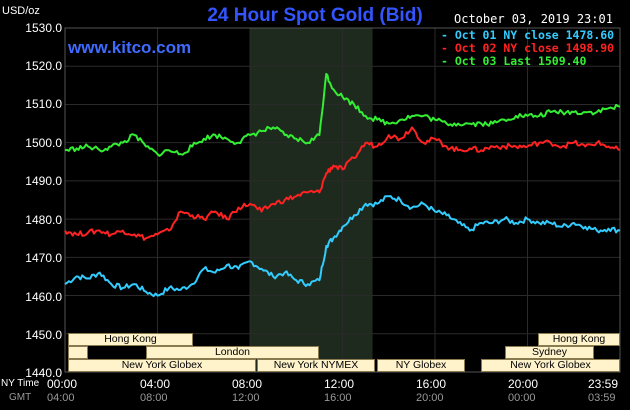 The image size is (630, 410). Describe the element at coordinates (246, 398) in the screenshot. I see `x-tick-gmt-1200: 12:00` at that location.